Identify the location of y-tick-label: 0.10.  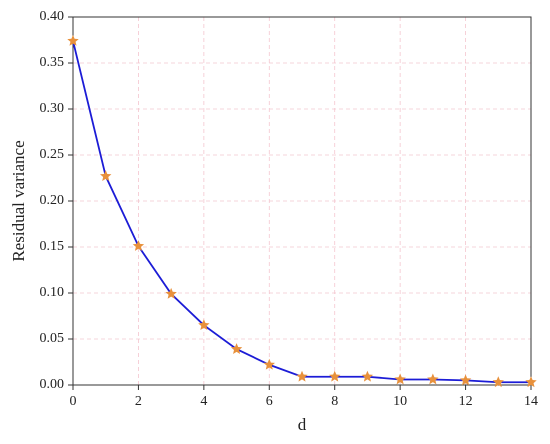
(52, 292).